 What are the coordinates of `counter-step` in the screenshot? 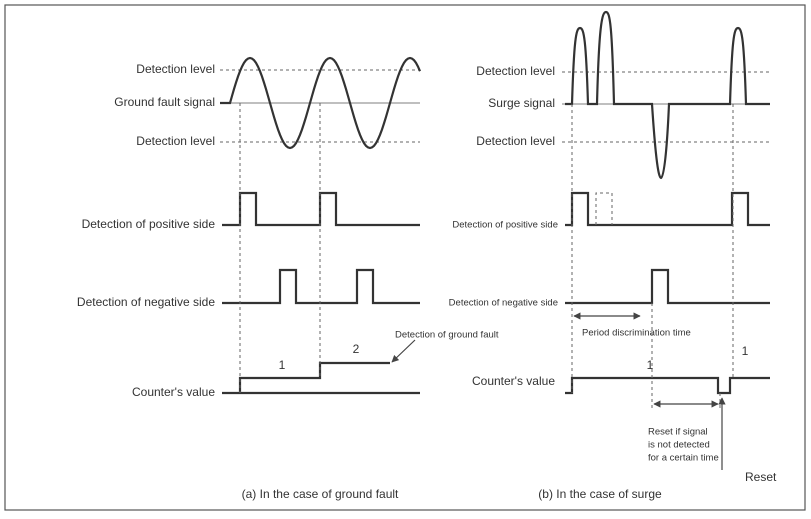 It's located at (314, 377).